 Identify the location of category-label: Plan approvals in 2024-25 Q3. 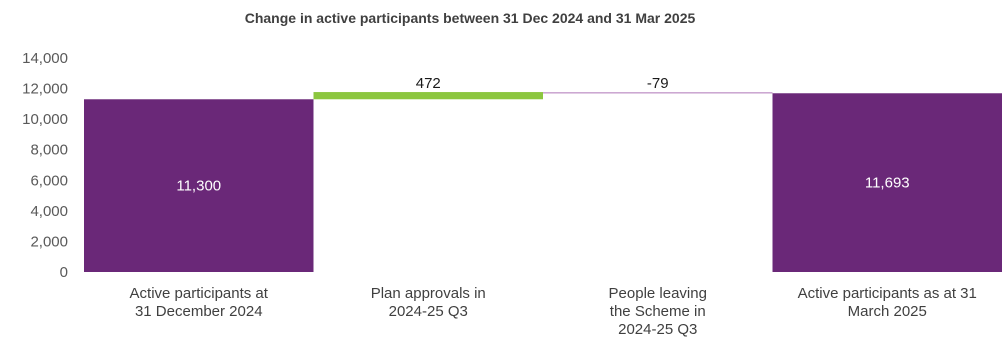
(428, 302).